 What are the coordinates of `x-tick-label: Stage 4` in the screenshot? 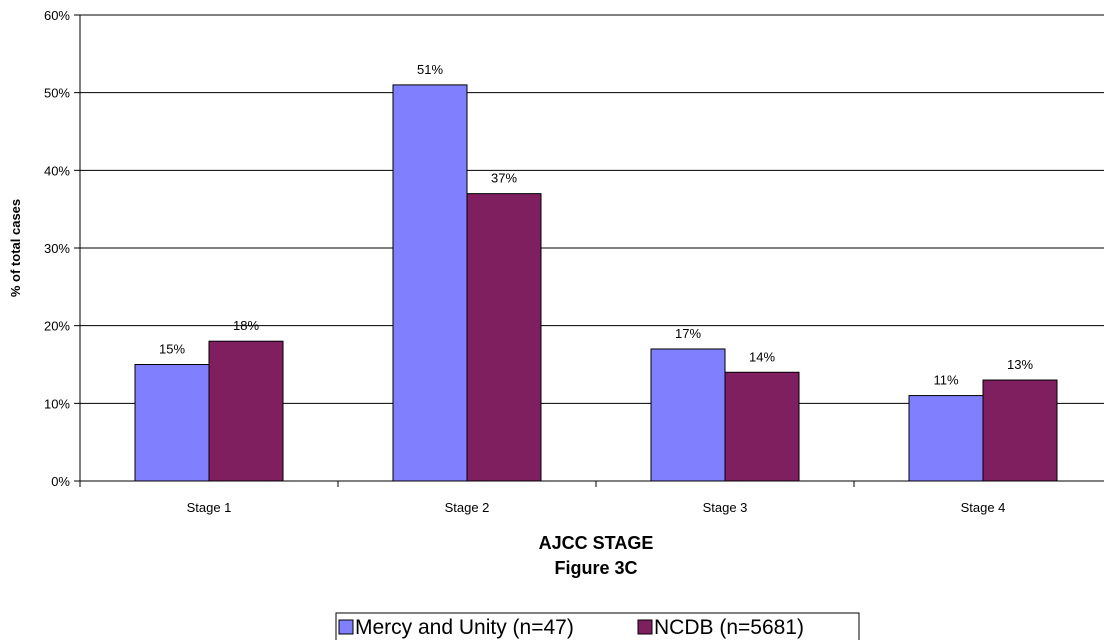 It's located at (983, 507).